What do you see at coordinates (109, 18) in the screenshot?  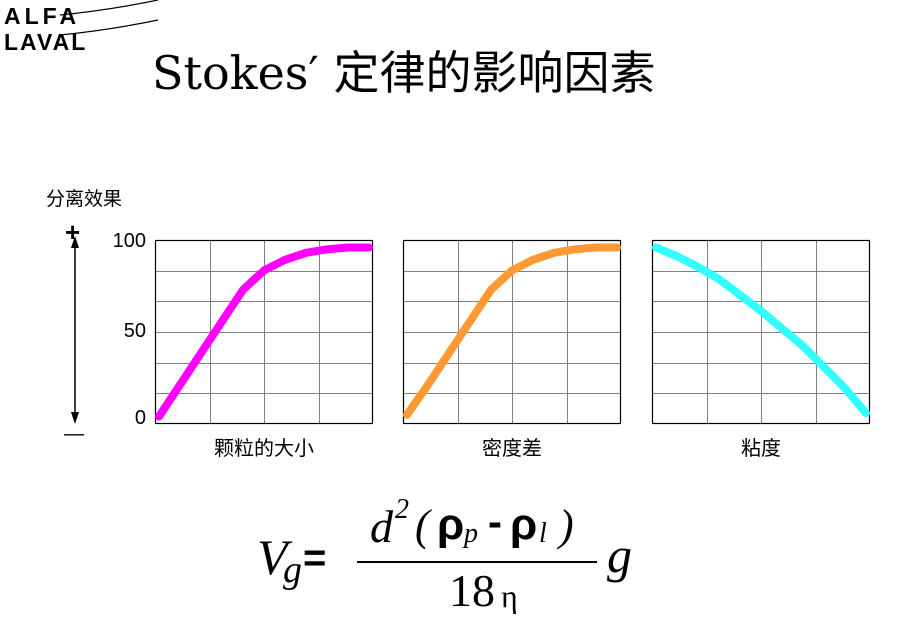 I see `logo-swoosh` at bounding box center [109, 18].